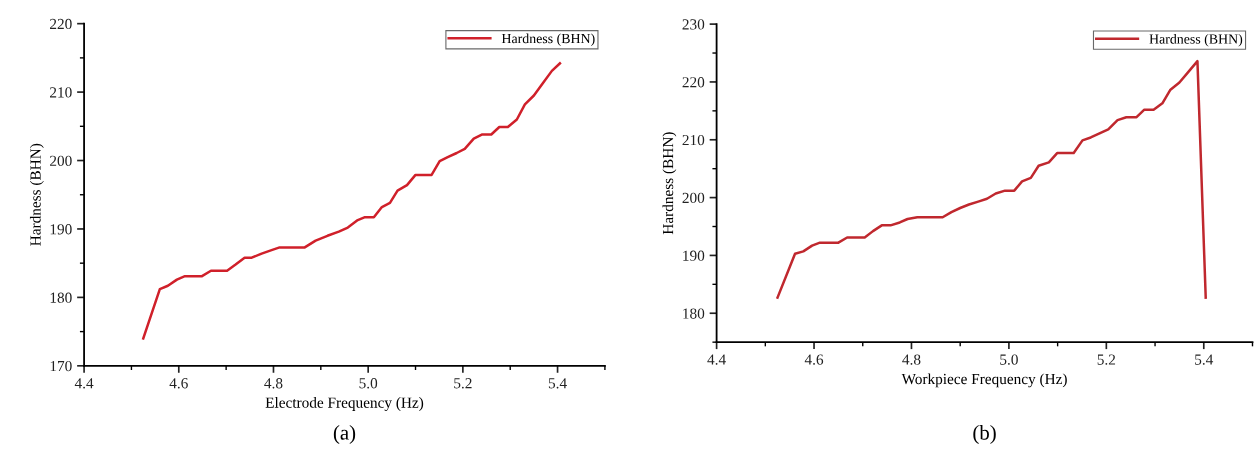 The width and height of the screenshot is (1255, 455). What do you see at coordinates (344, 404) in the screenshot?
I see `x-axis-title: Electrode Frequency (Hz)` at bounding box center [344, 404].